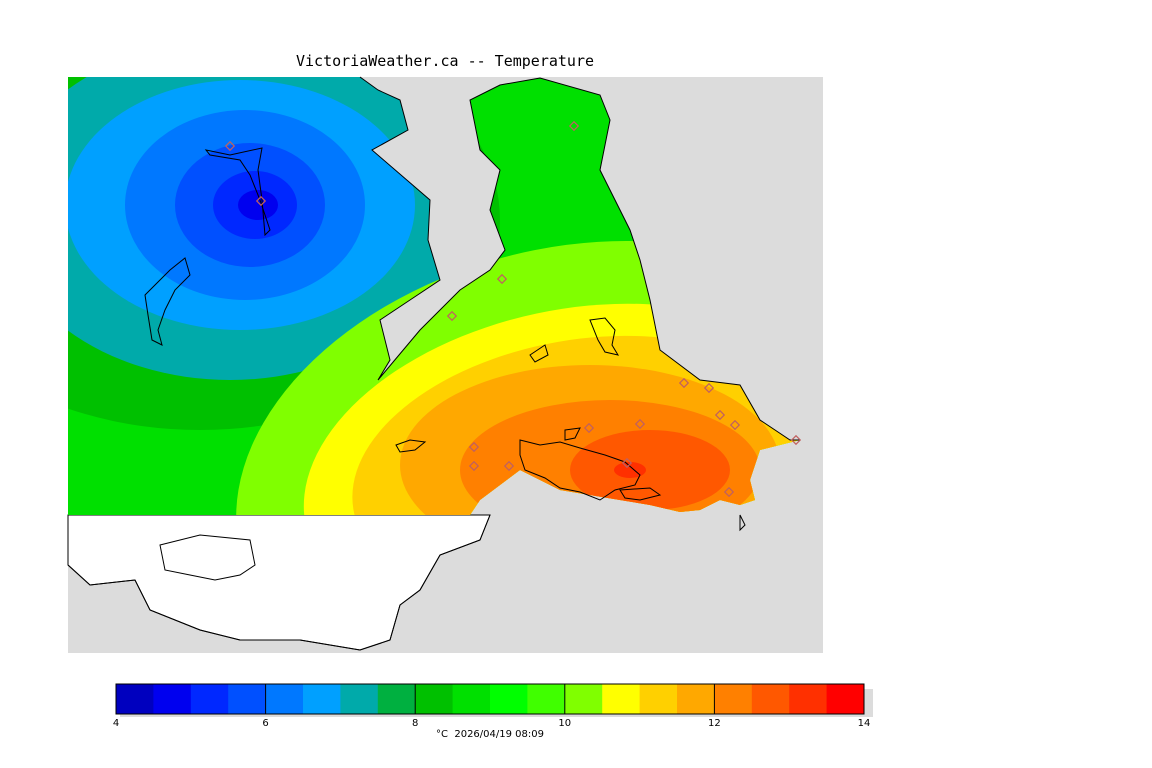 Image resolution: width=1152 pixels, height=768 pixels. Describe the element at coordinates (564, 723) in the screenshot. I see `colorbar-tick-label: 10` at that location.